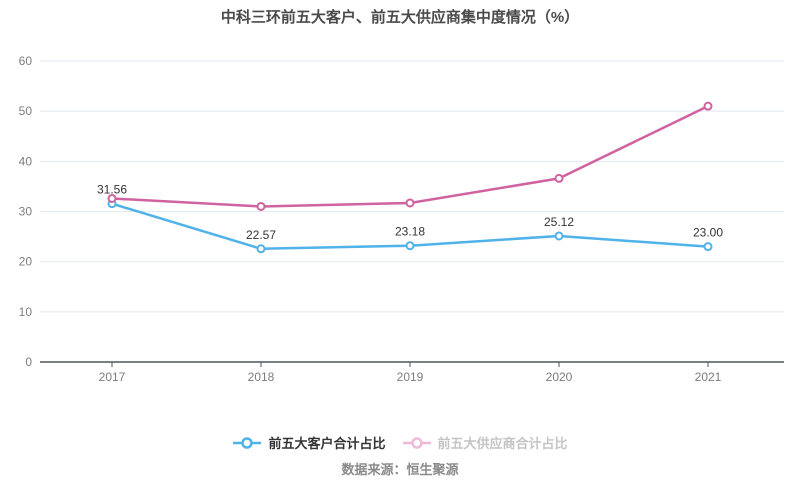 Image resolution: width=800 pixels, height=501 pixels. Describe the element at coordinates (26, 262) in the screenshot. I see `y-axis-label: 20` at that location.